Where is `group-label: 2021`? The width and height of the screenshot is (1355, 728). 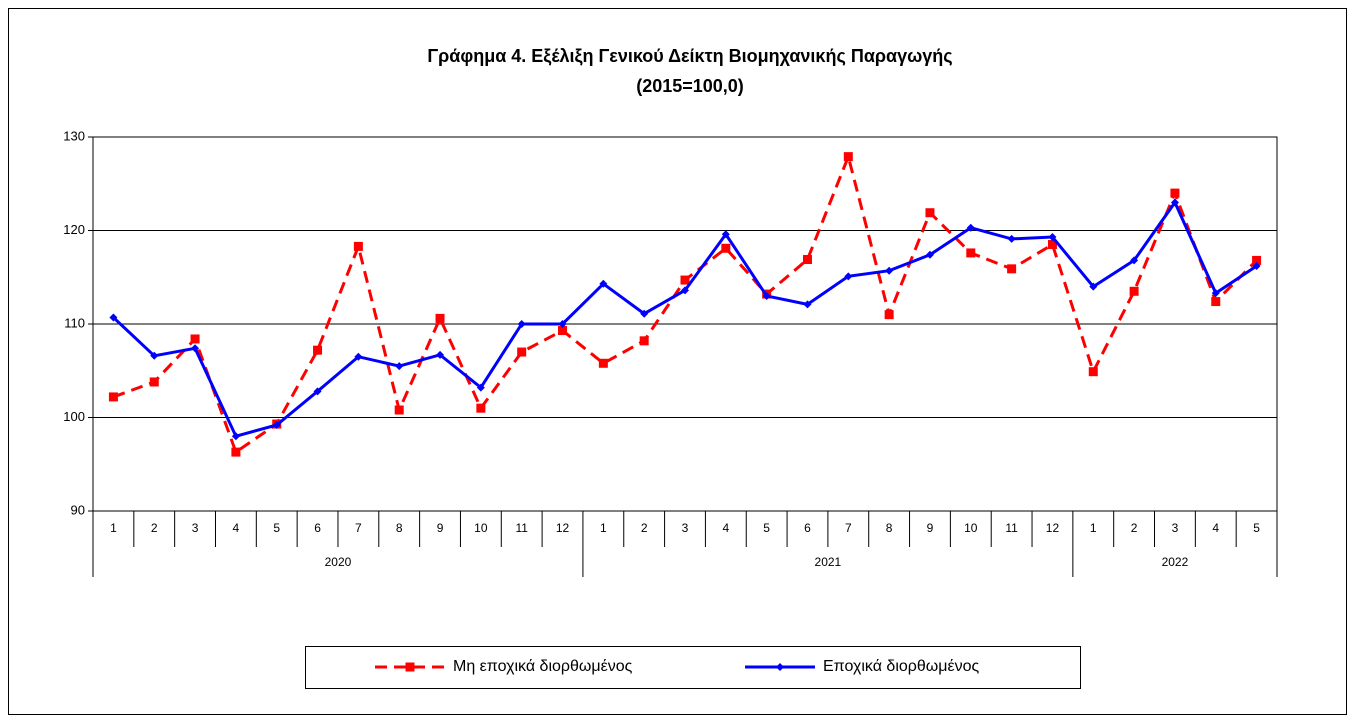 group-label: 2021 is located at coordinates (828, 562).